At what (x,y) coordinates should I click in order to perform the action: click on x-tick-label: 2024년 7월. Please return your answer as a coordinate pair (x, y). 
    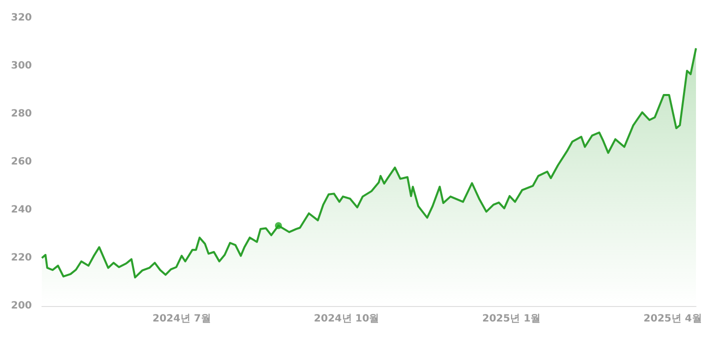
    Looking at the image, I should click on (181, 319).